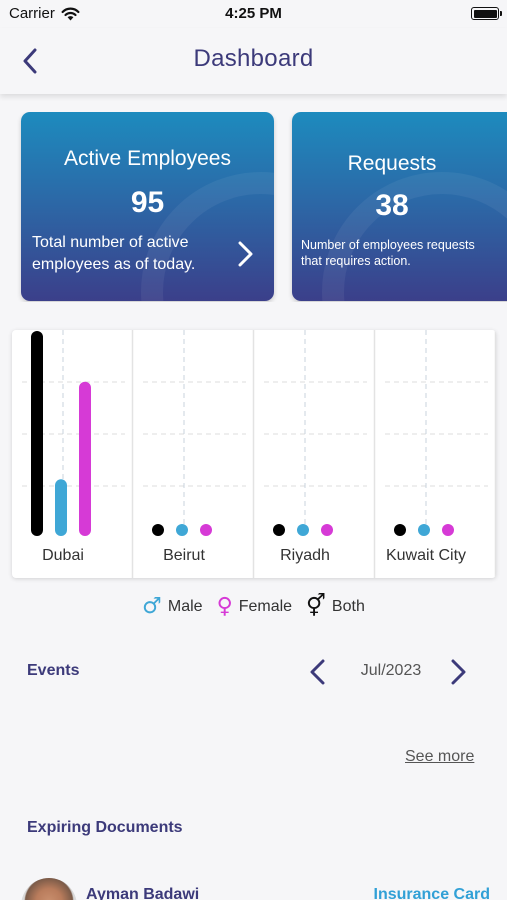 The width and height of the screenshot is (507, 900). I want to click on category-label: Beirut, so click(184, 555).